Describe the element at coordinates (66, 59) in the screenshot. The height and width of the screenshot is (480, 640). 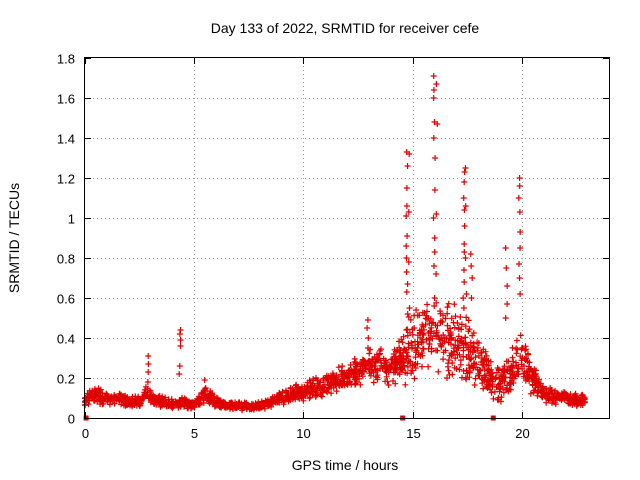
I see `y-tick-label: 1.8` at that location.